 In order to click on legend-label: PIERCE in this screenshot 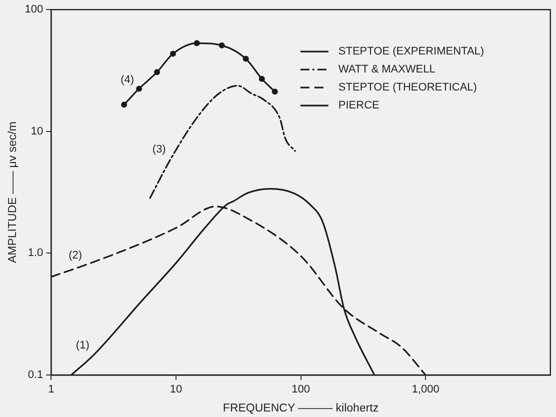, I will do `click(359, 106)`.